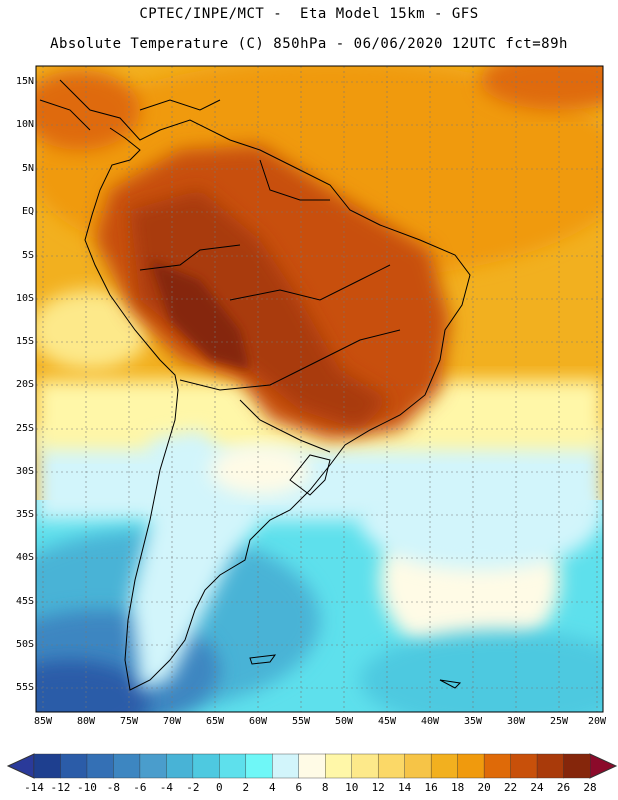  I want to click on colorbar-tick-label: 20, so click(484, 787).